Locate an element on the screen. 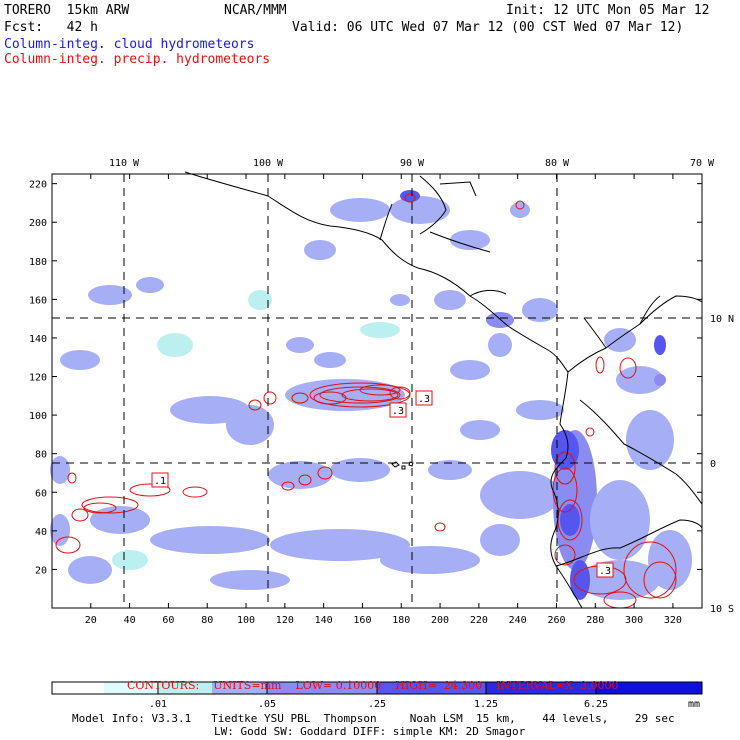 This screenshot has height=740, width=740. colorbar: .01 .05 .25 1.25 6.25 mm is located at coordinates (377, 695).